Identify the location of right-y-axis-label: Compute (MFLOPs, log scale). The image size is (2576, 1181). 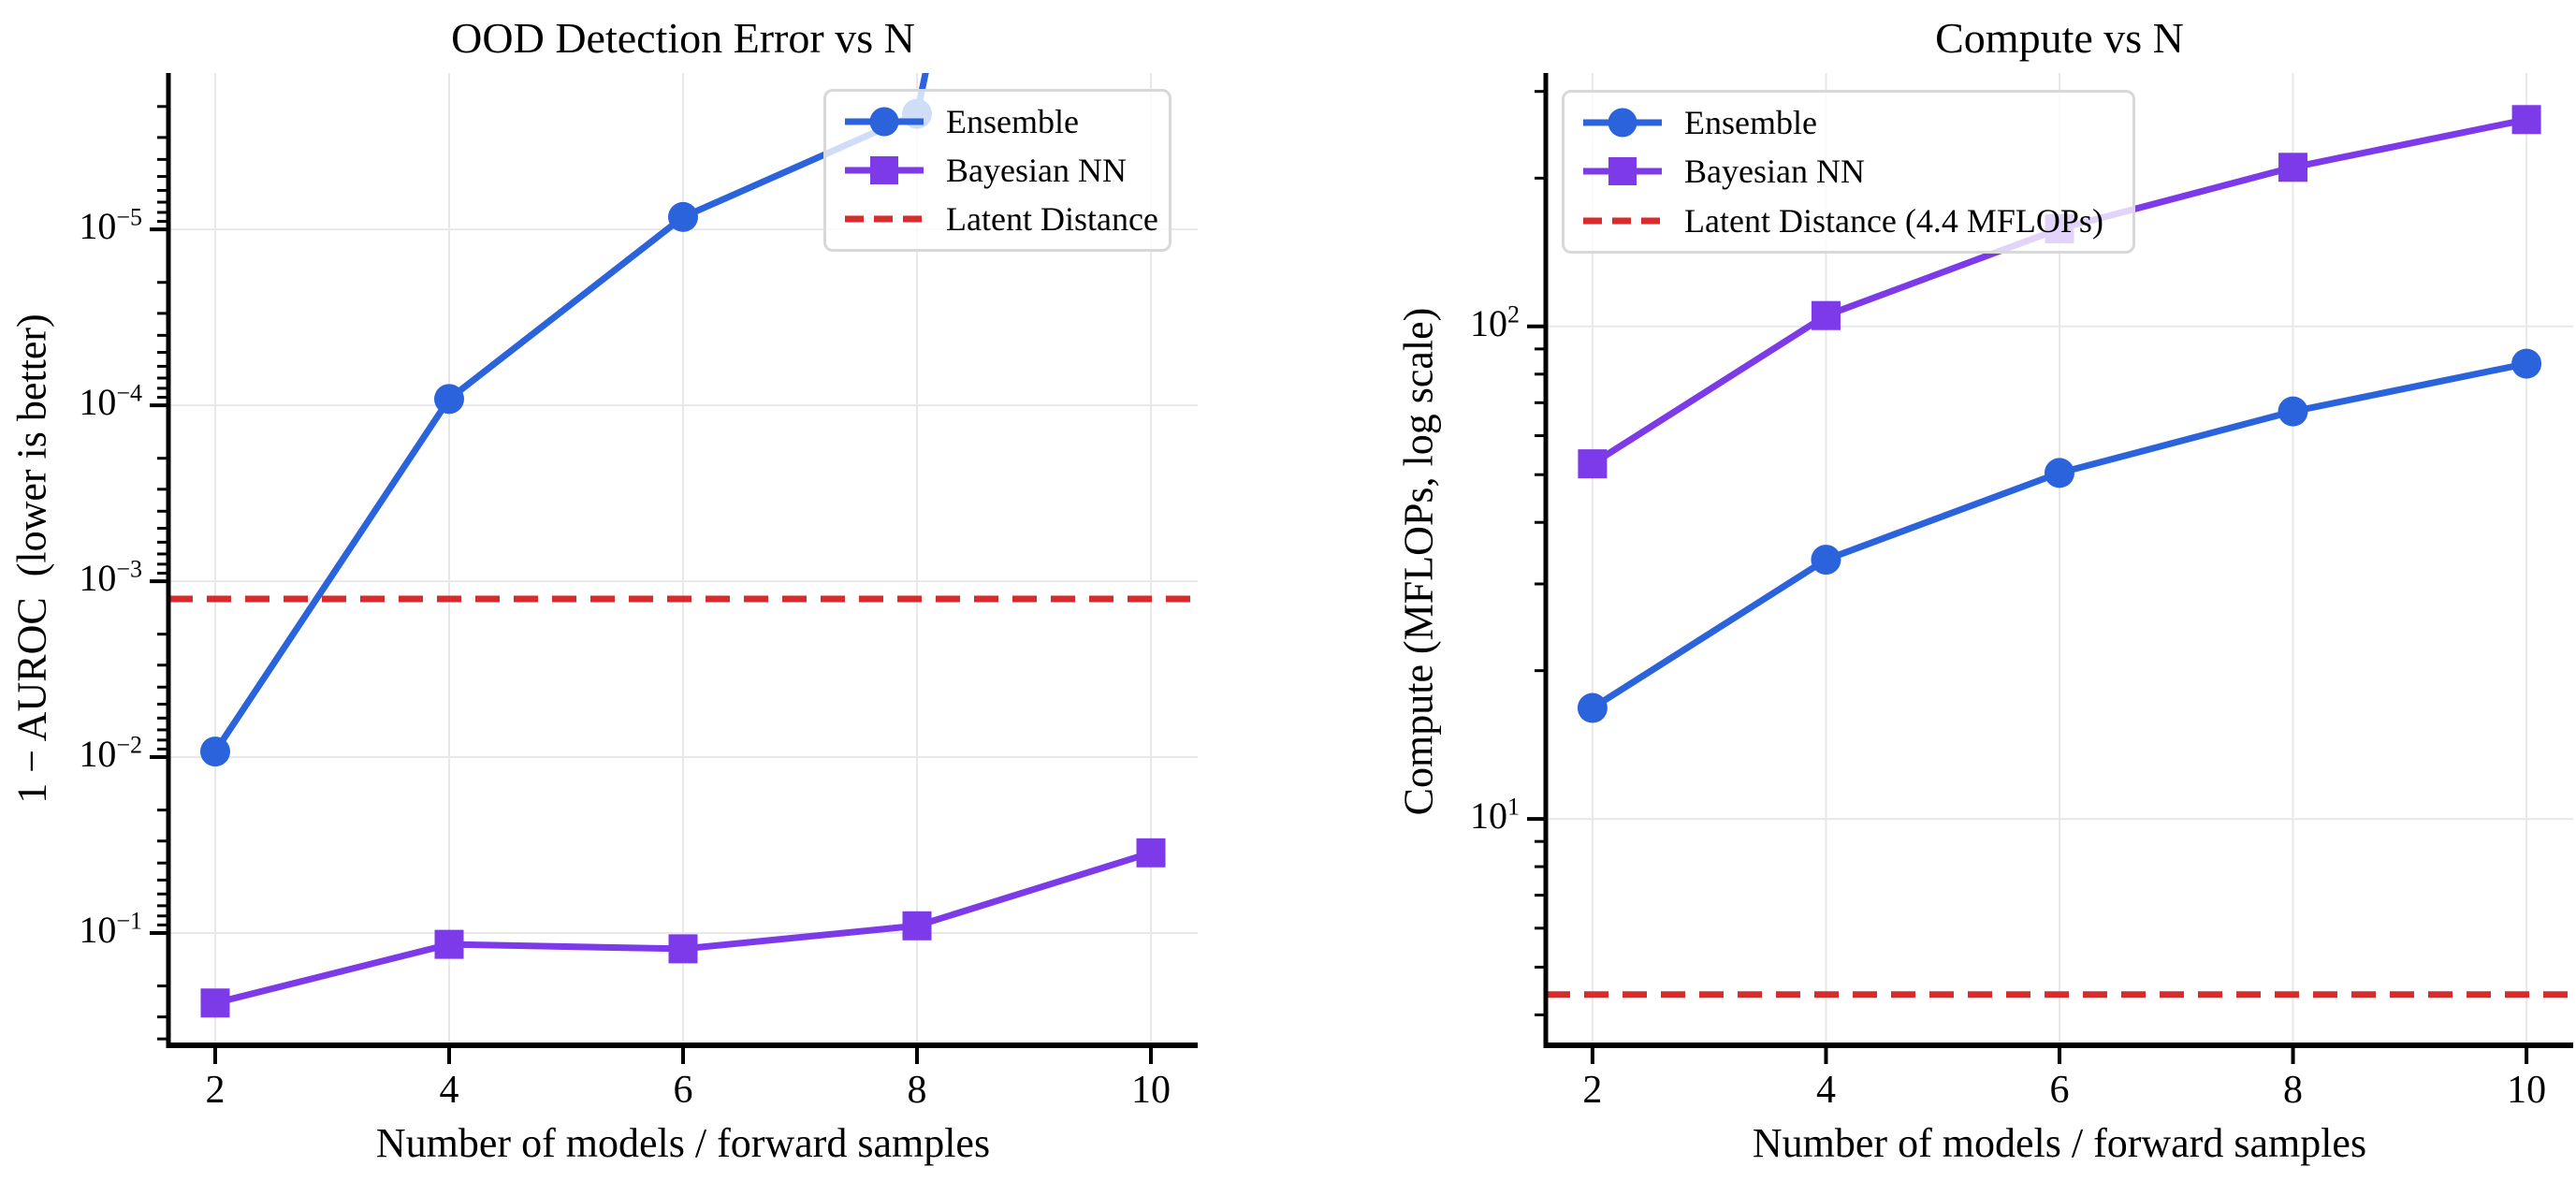
(1418, 561).